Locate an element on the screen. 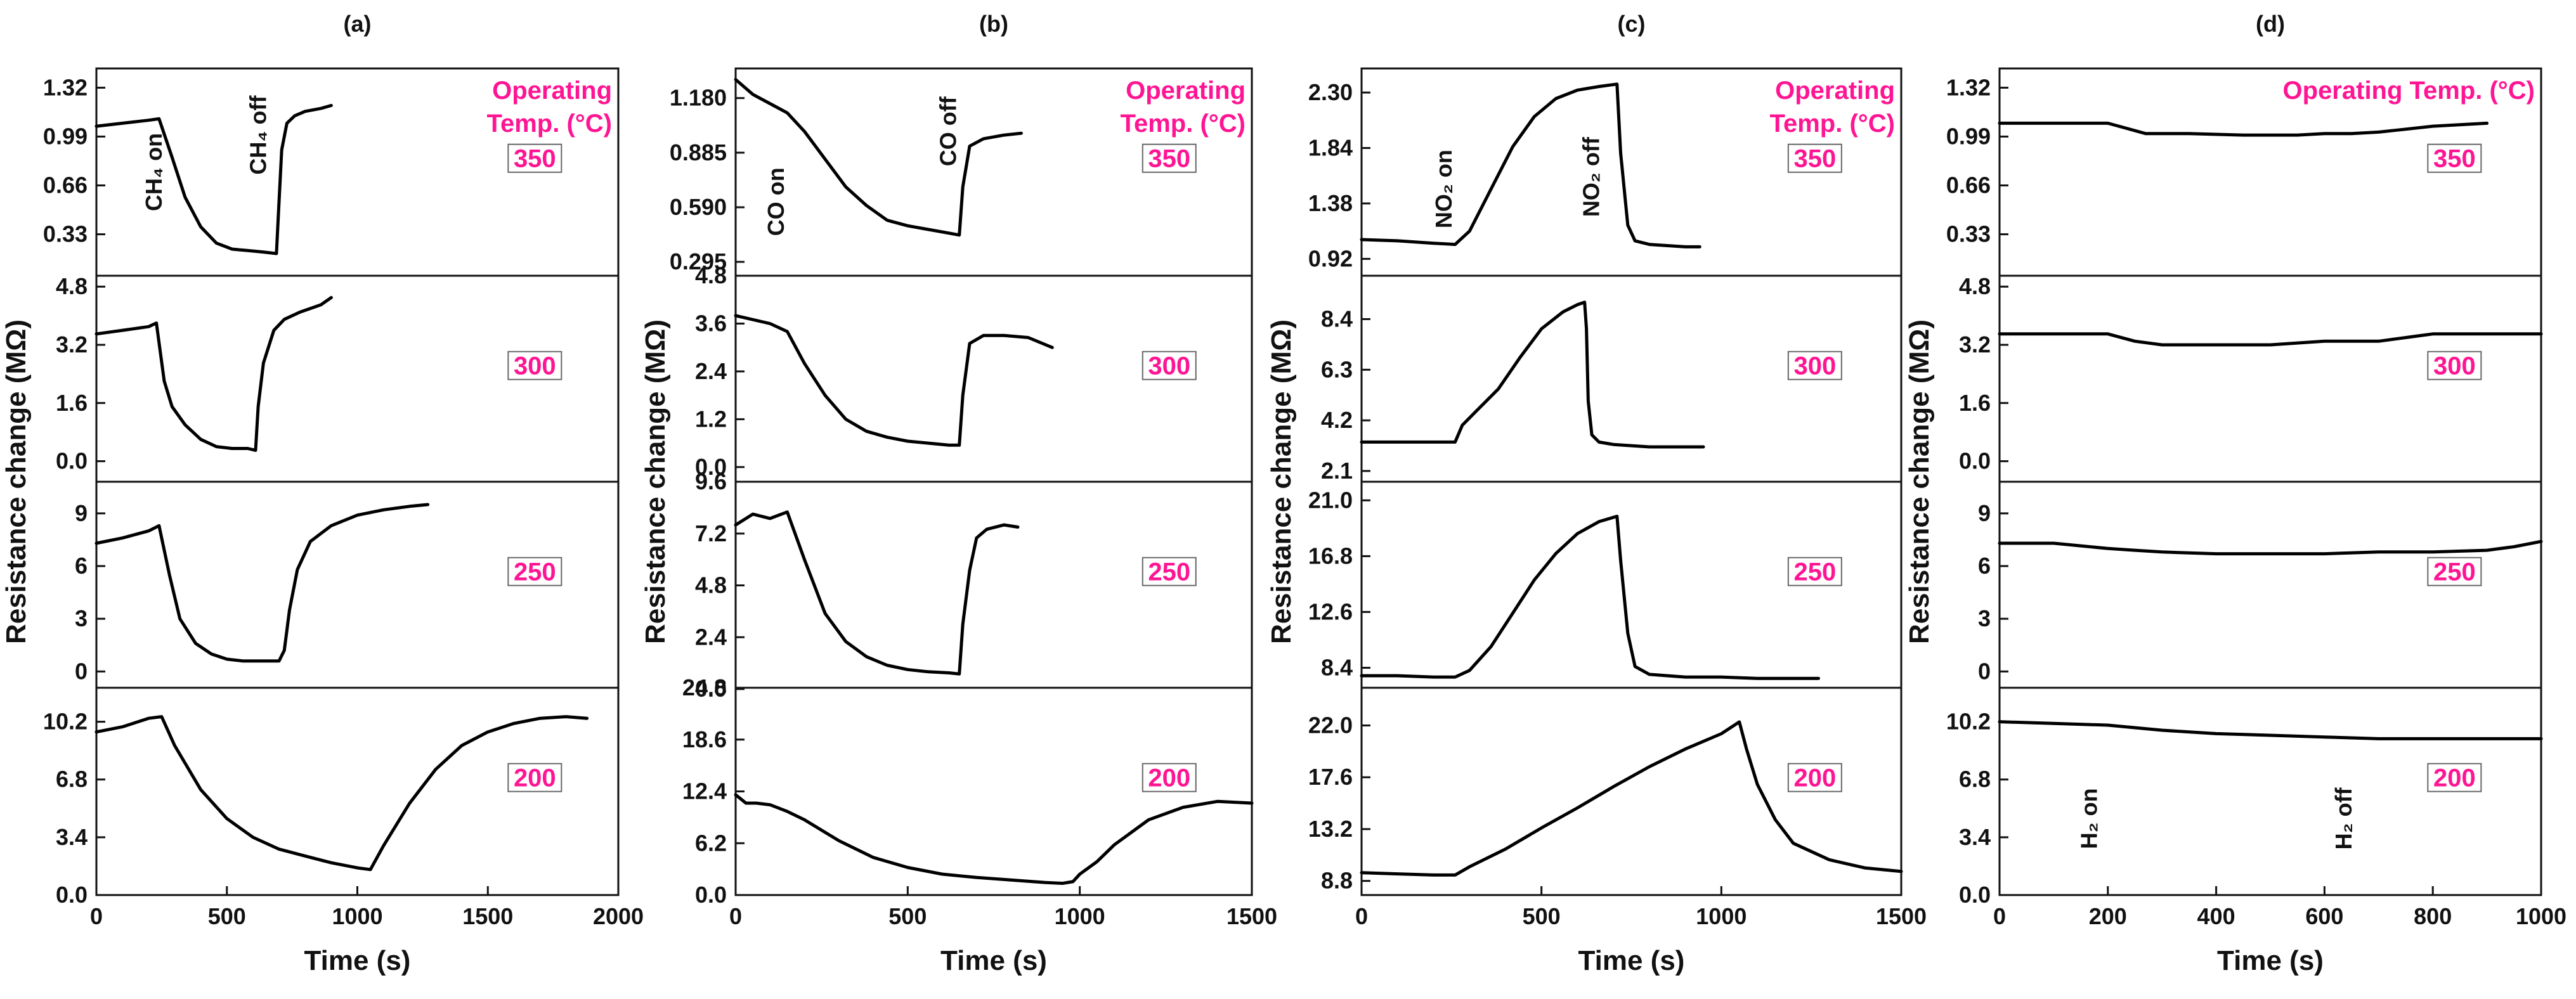 The image size is (2576, 999). gas-annotation-label: CH₄ on is located at coordinates (154, 172).